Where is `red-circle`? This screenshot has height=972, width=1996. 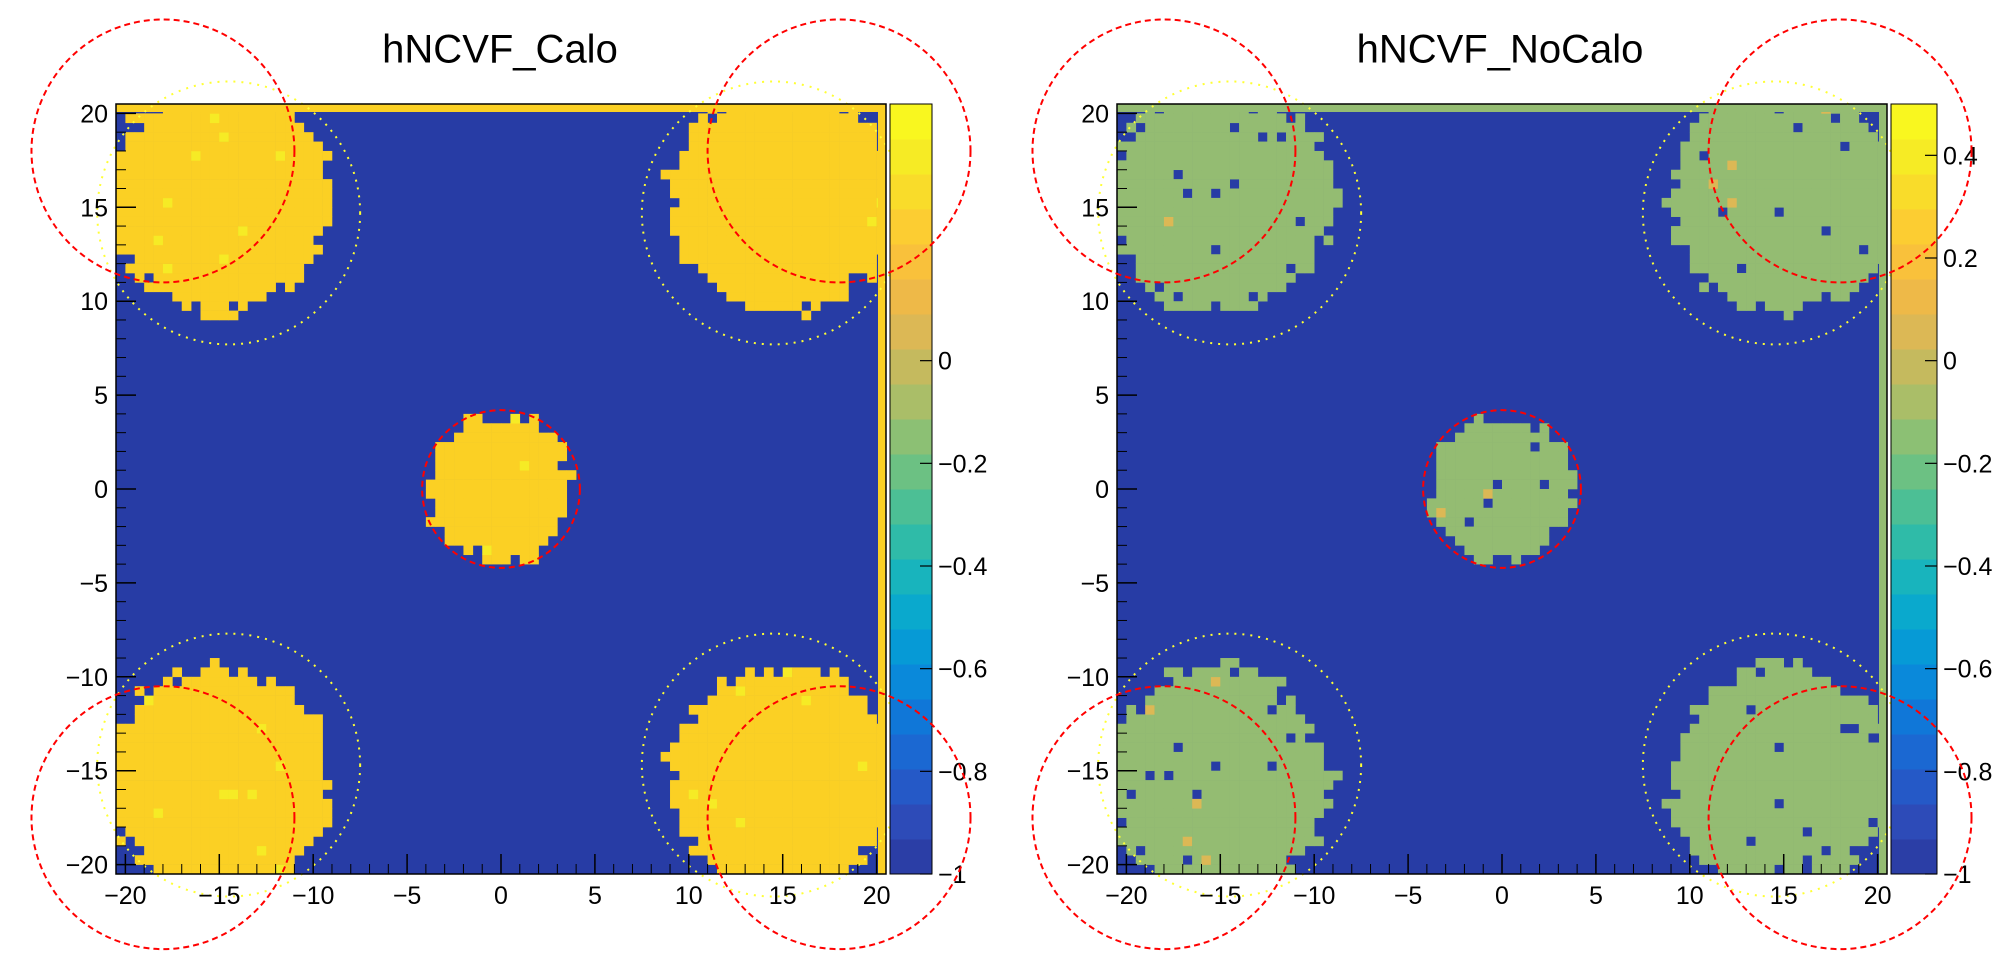 red-circle is located at coordinates (1840, 818).